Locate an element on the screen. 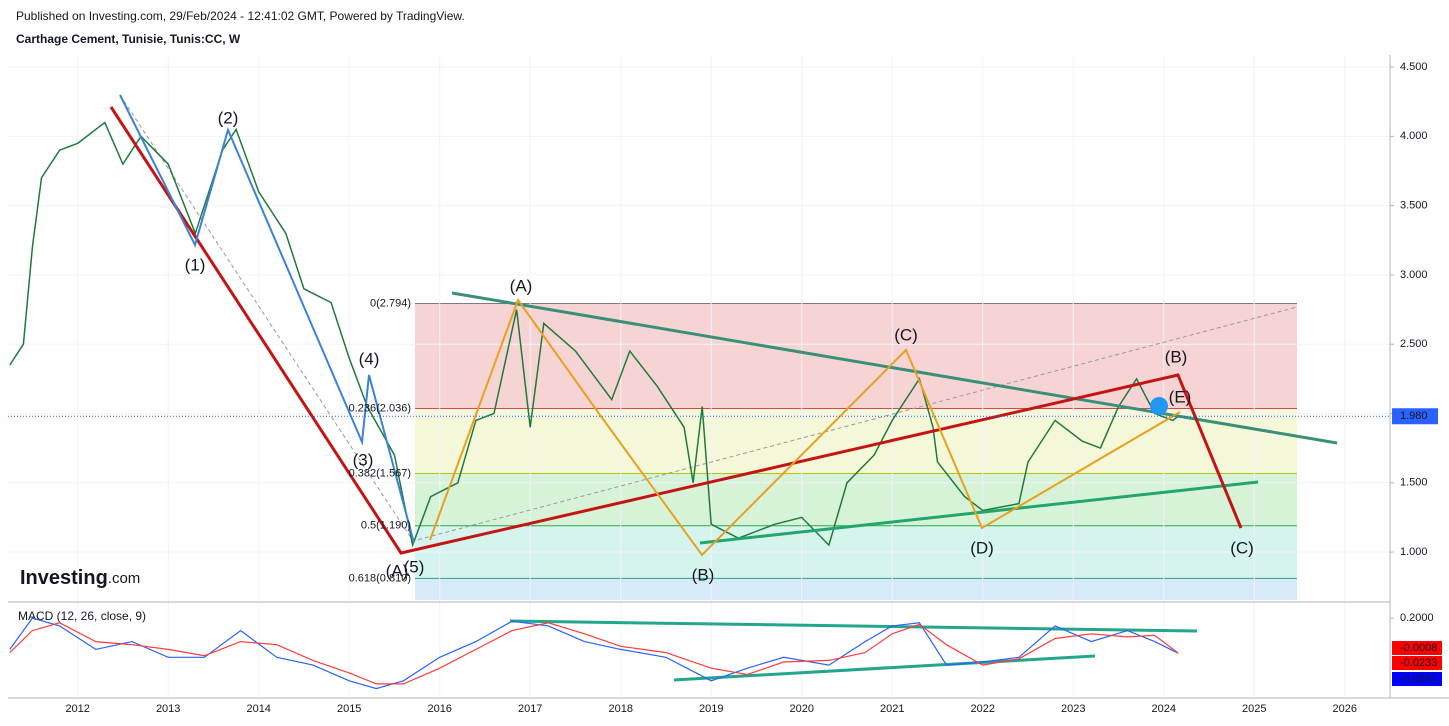  fib-label: 0.382(1.567) is located at coordinates (380, 473).